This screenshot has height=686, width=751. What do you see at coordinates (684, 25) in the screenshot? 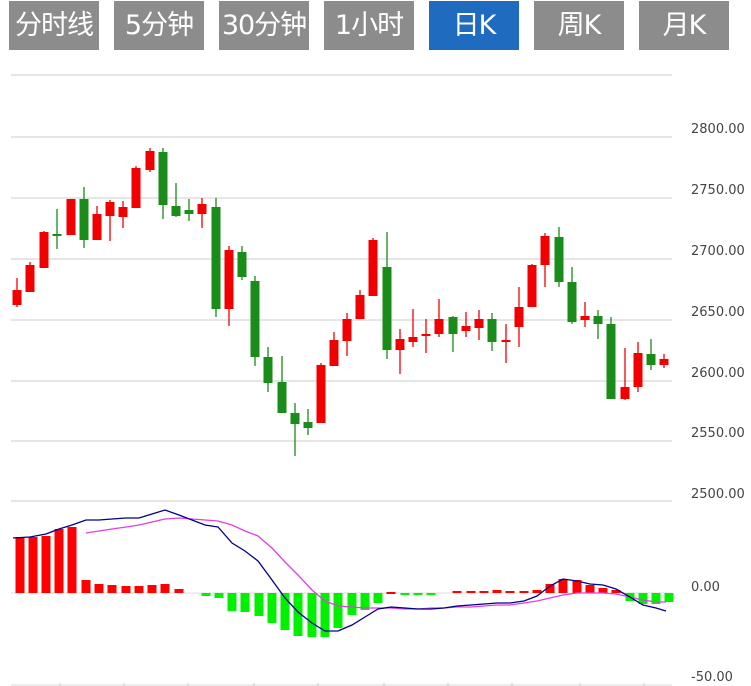
I see `tab-period-6: 月K` at bounding box center [684, 25].